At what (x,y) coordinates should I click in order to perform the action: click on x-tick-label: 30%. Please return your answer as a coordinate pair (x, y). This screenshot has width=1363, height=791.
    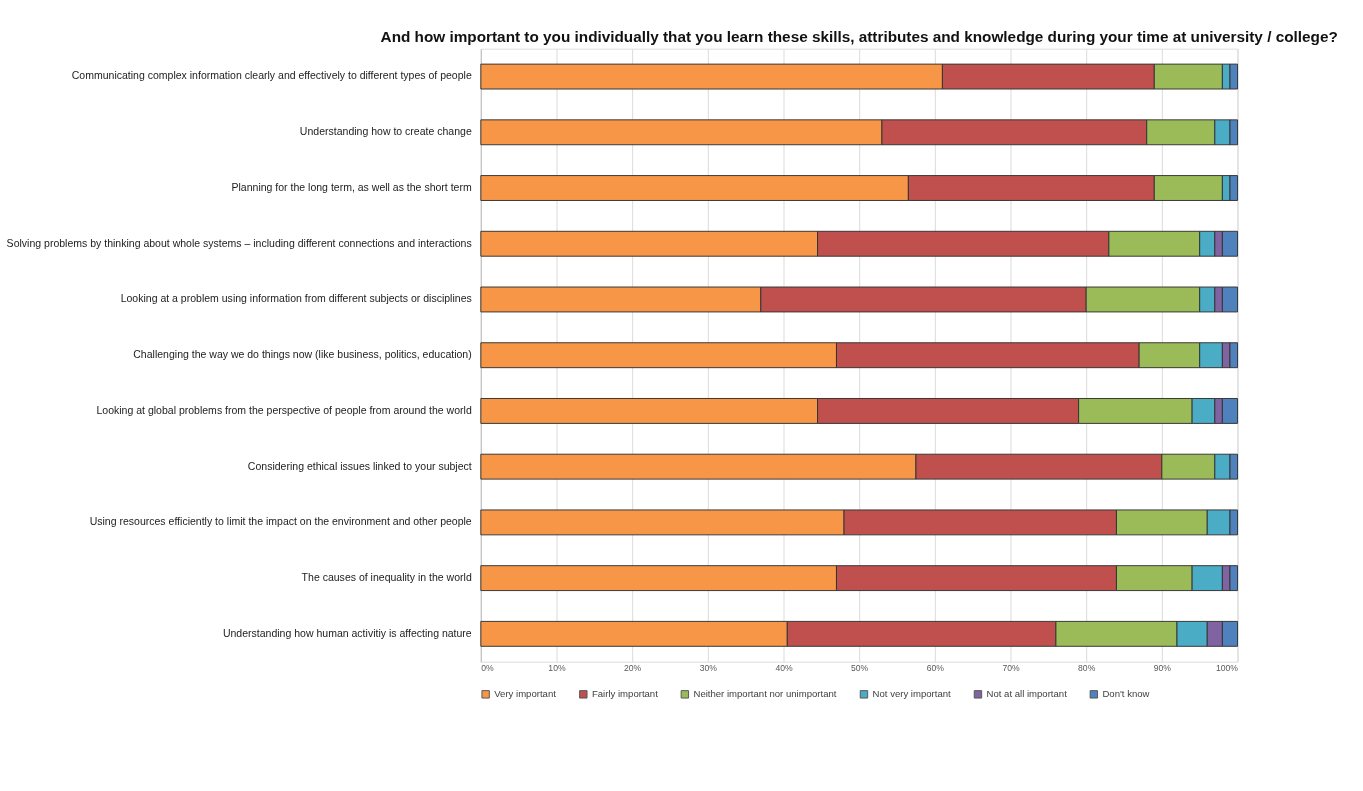
    Looking at the image, I should click on (708, 667).